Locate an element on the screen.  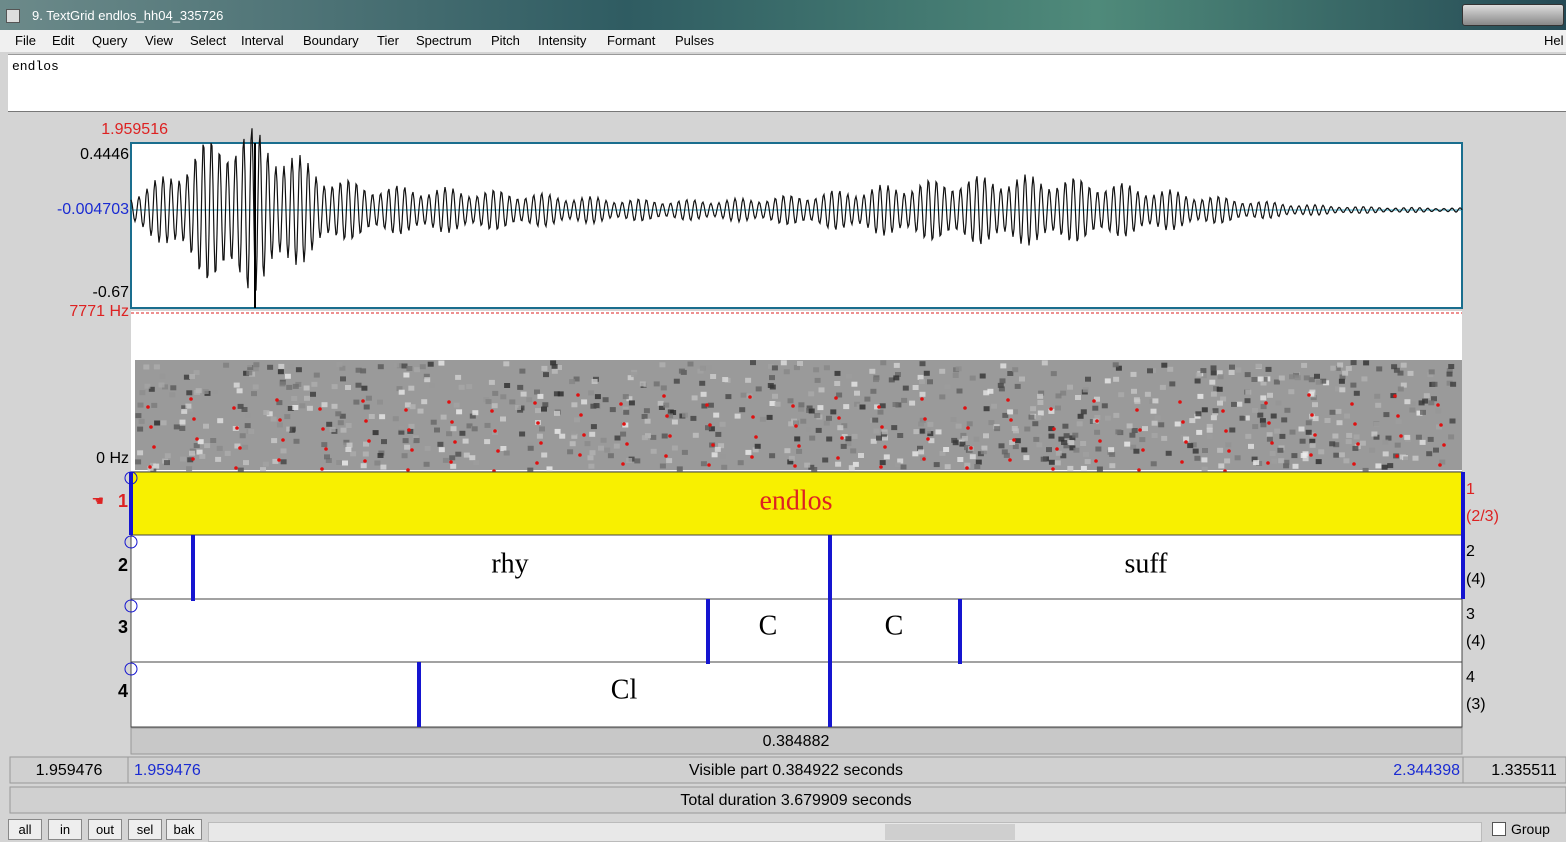
zoom-button: bak is located at coordinates (184, 829).